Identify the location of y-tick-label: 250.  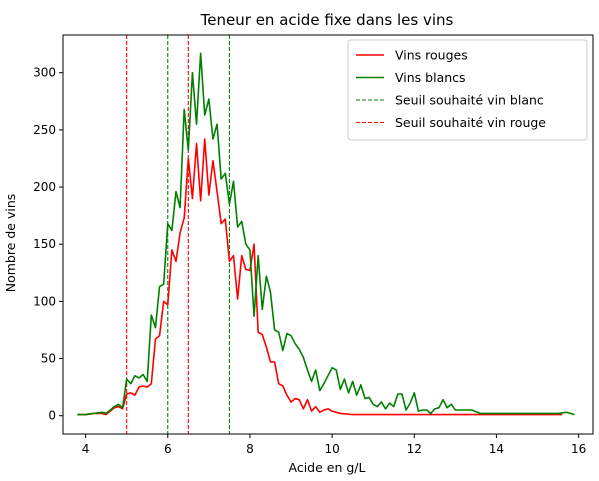
(44, 130).